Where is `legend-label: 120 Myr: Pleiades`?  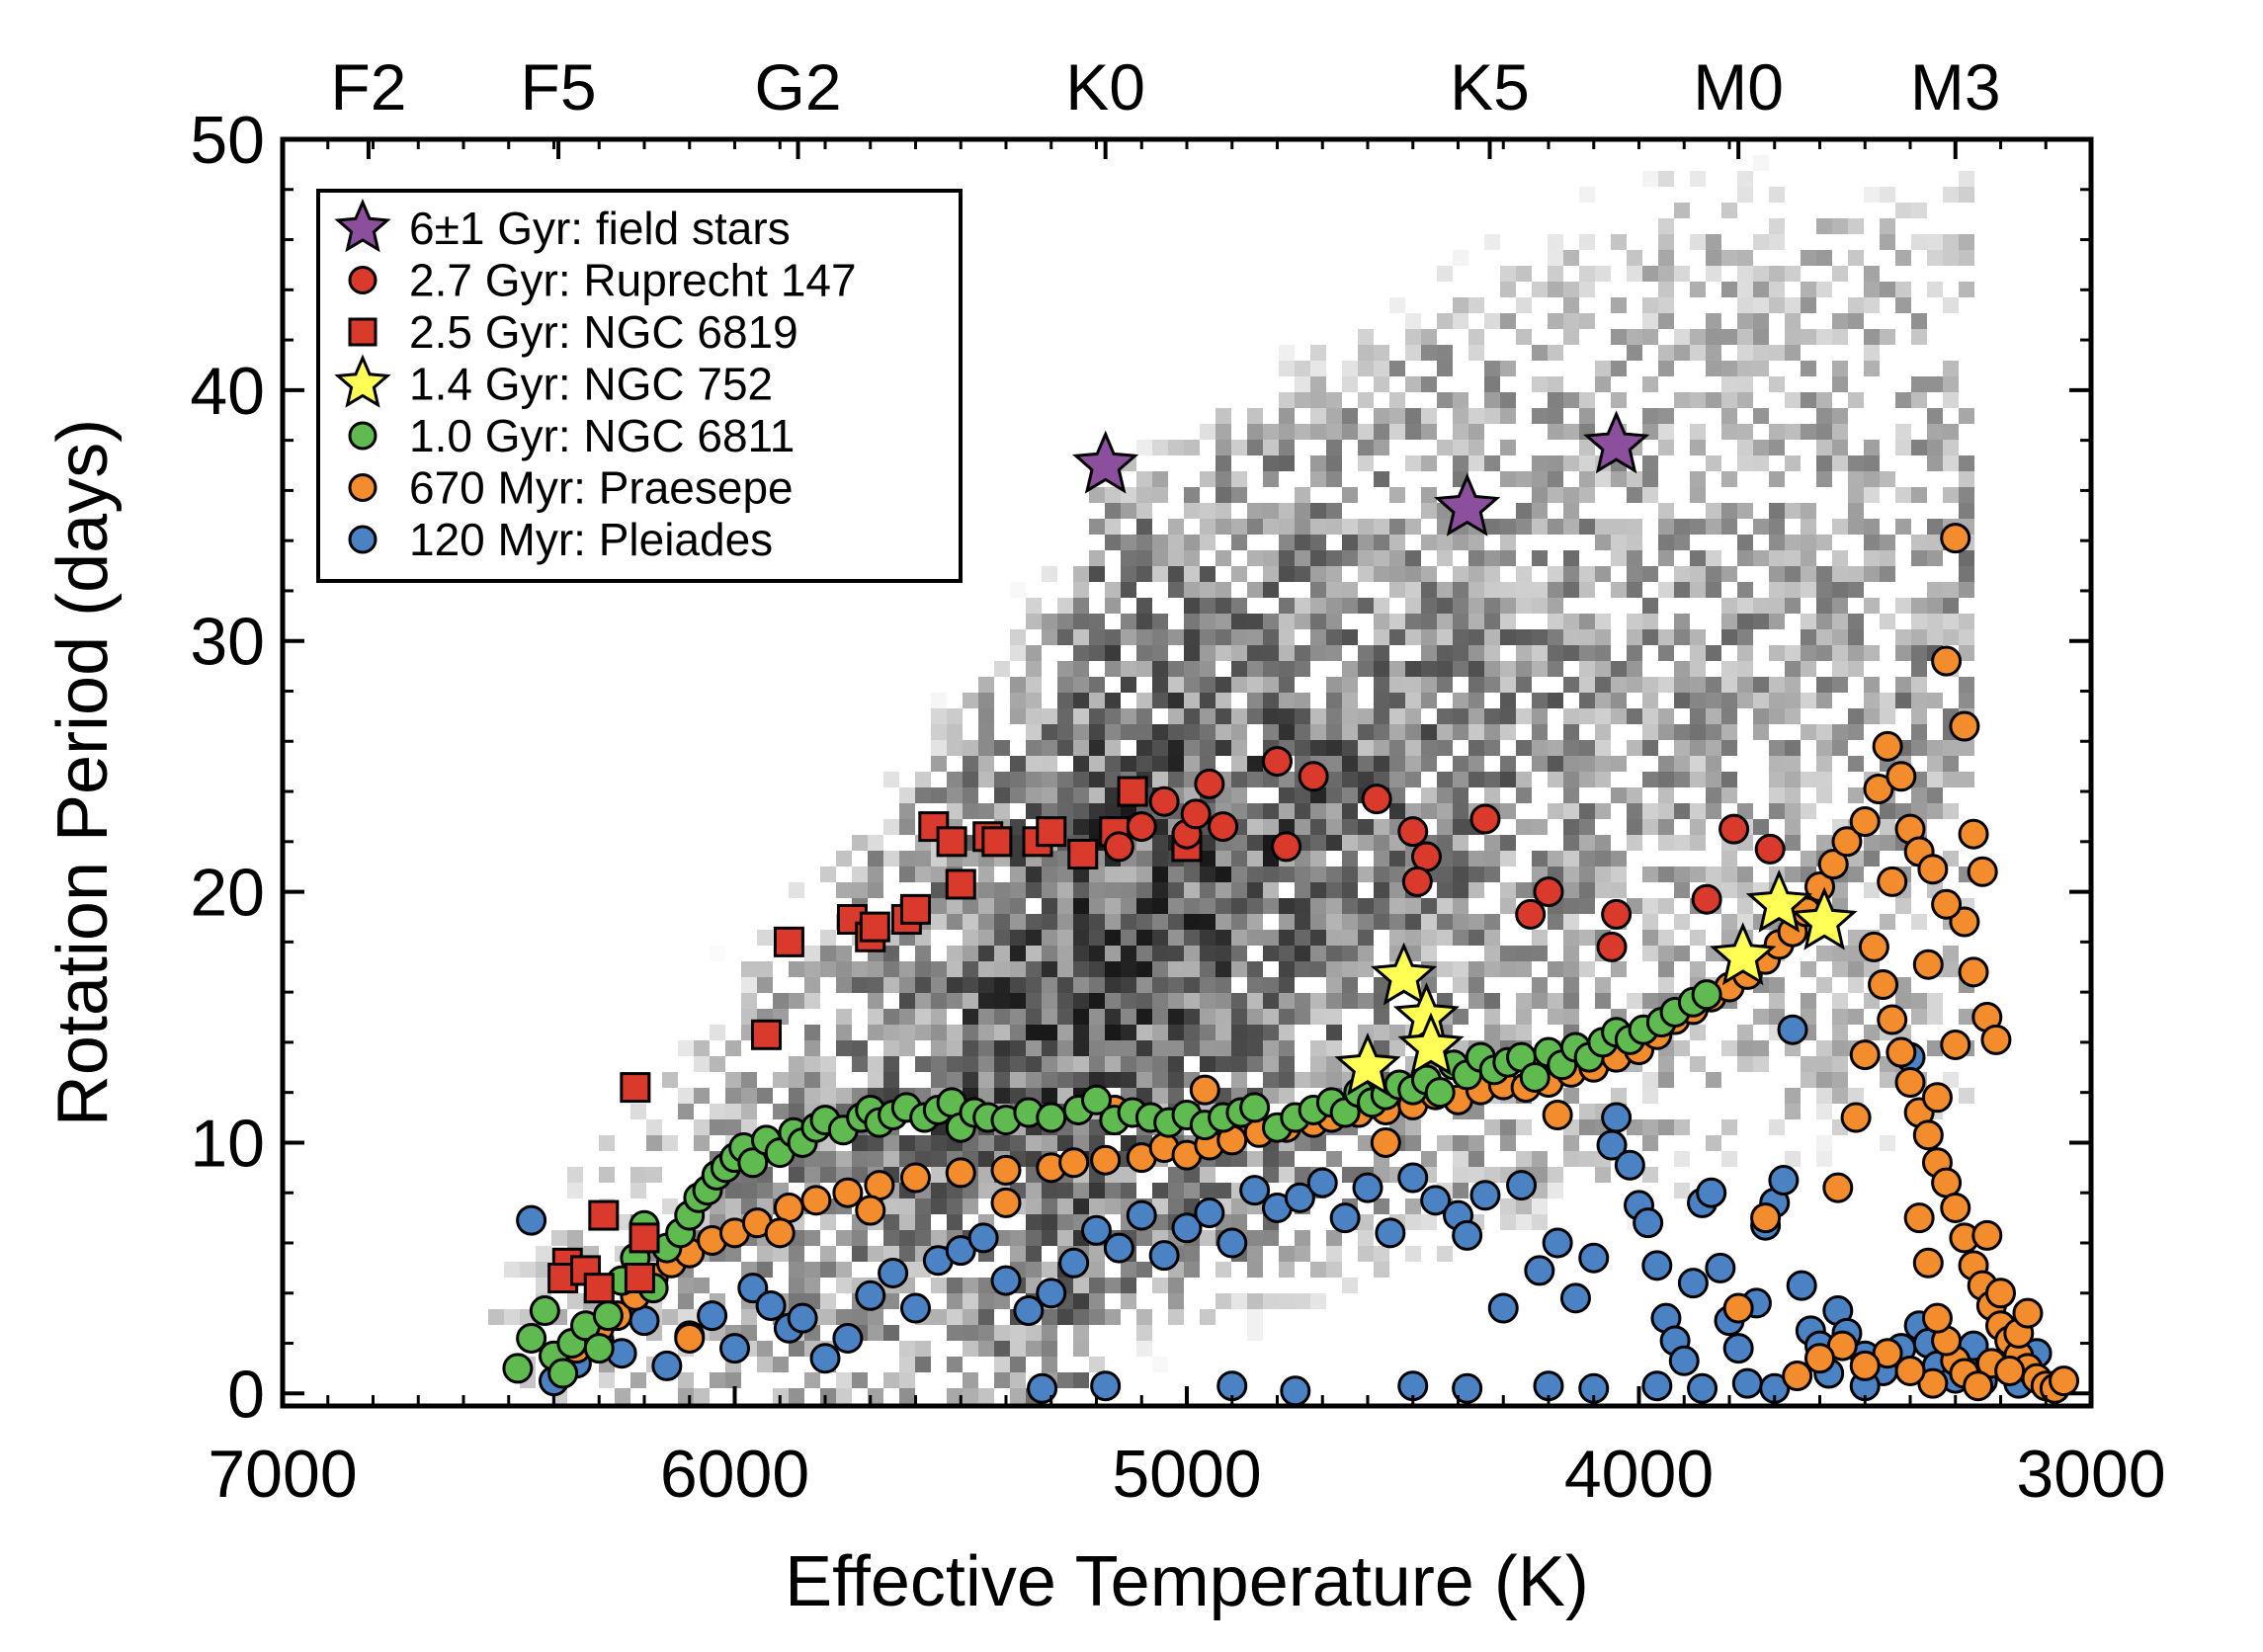 legend-label: 120 Myr: Pleiades is located at coordinates (591, 539).